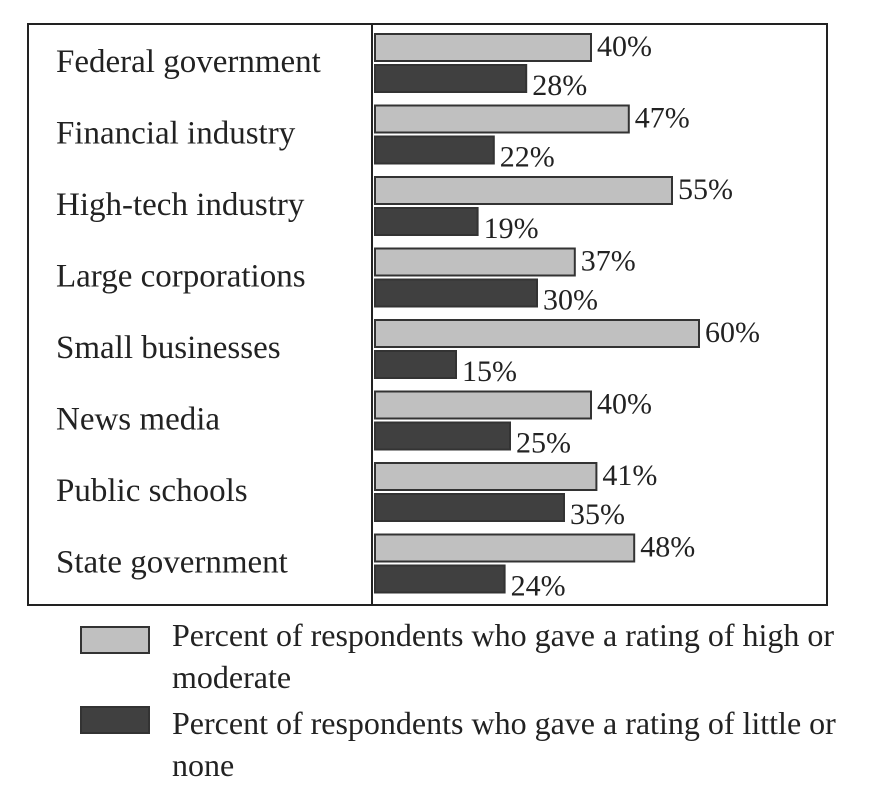 This screenshot has width=880, height=794. Describe the element at coordinates (624, 46) in the screenshot. I see `value-label-high-moderate-federal-government: 40%` at that location.